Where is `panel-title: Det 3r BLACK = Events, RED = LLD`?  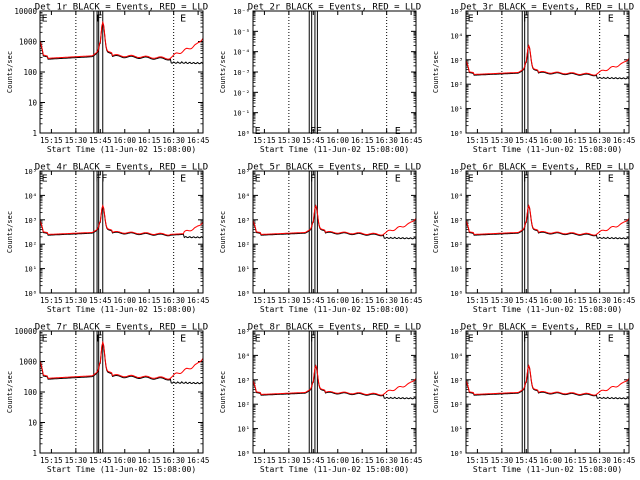
panel-title: Det 3r BLACK = Events, RED = LLD is located at coordinates (547, 8).